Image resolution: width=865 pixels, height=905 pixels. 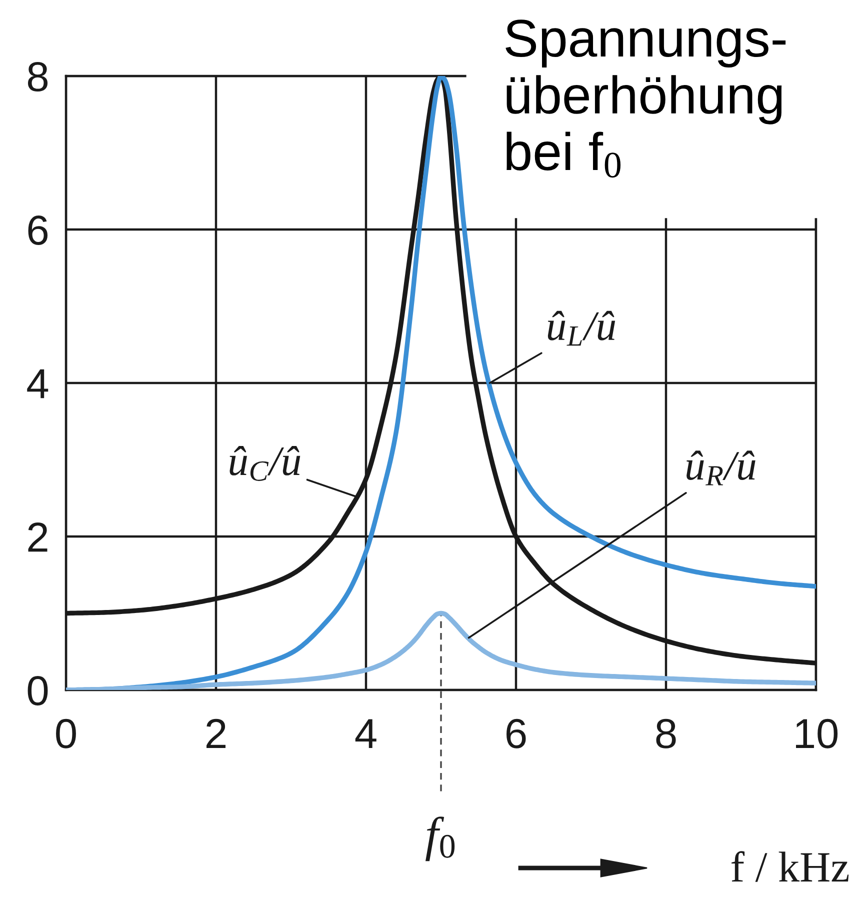 What do you see at coordinates (38, 231) in the screenshot?
I see `y-tick-label: 6` at bounding box center [38, 231].